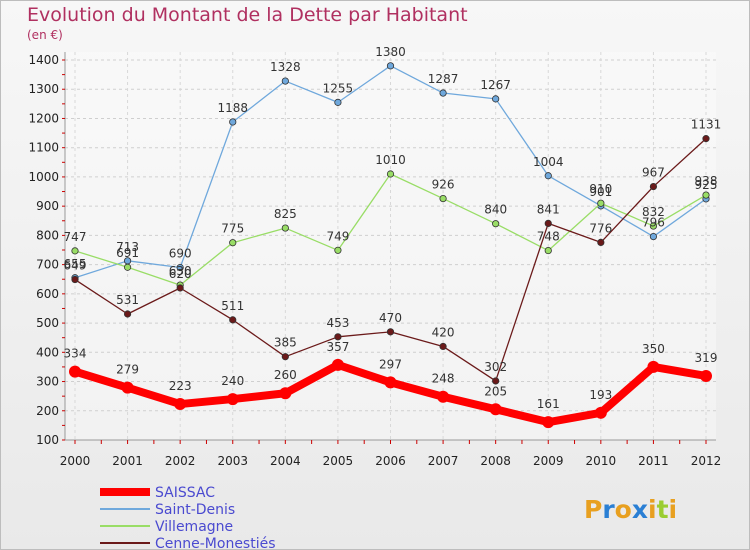  What do you see at coordinates (47, 206) in the screenshot?
I see `y-tick-label: 900` at bounding box center [47, 206].